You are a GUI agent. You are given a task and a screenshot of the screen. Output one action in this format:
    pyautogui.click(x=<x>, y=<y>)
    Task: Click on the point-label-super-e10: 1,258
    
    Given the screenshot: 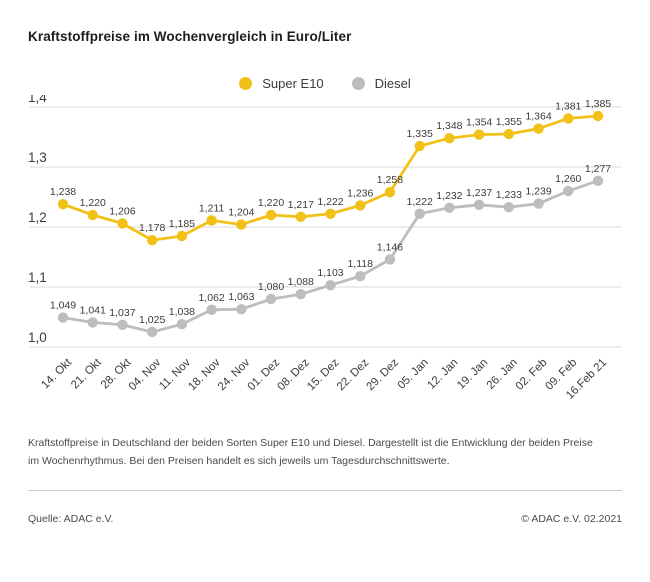 What is the action you would take?
    pyautogui.click(x=390, y=180)
    